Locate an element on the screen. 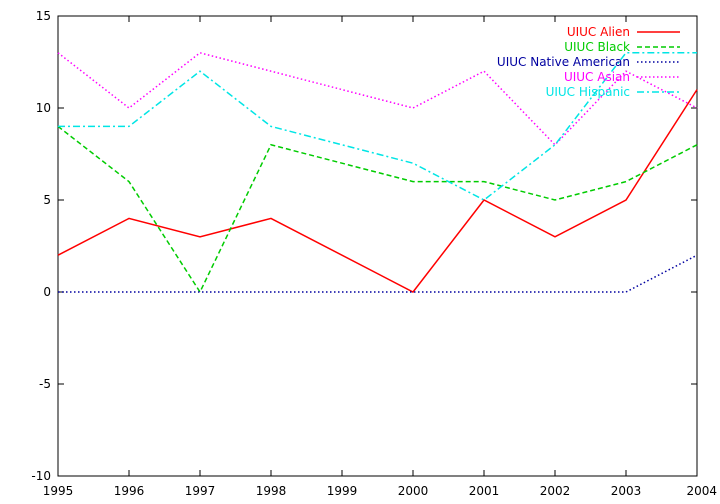 The image size is (720, 504). series-line is located at coordinates (378, 273).